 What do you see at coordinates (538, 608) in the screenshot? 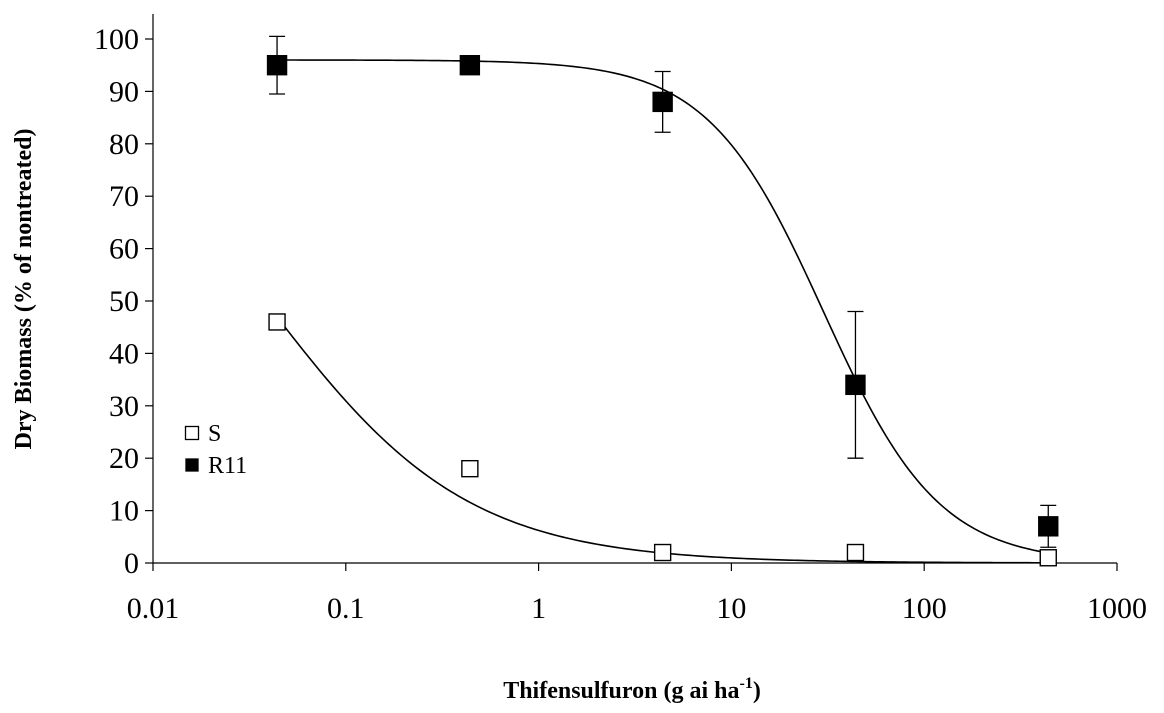
I see `x-tick-label-2: 1` at bounding box center [538, 608].